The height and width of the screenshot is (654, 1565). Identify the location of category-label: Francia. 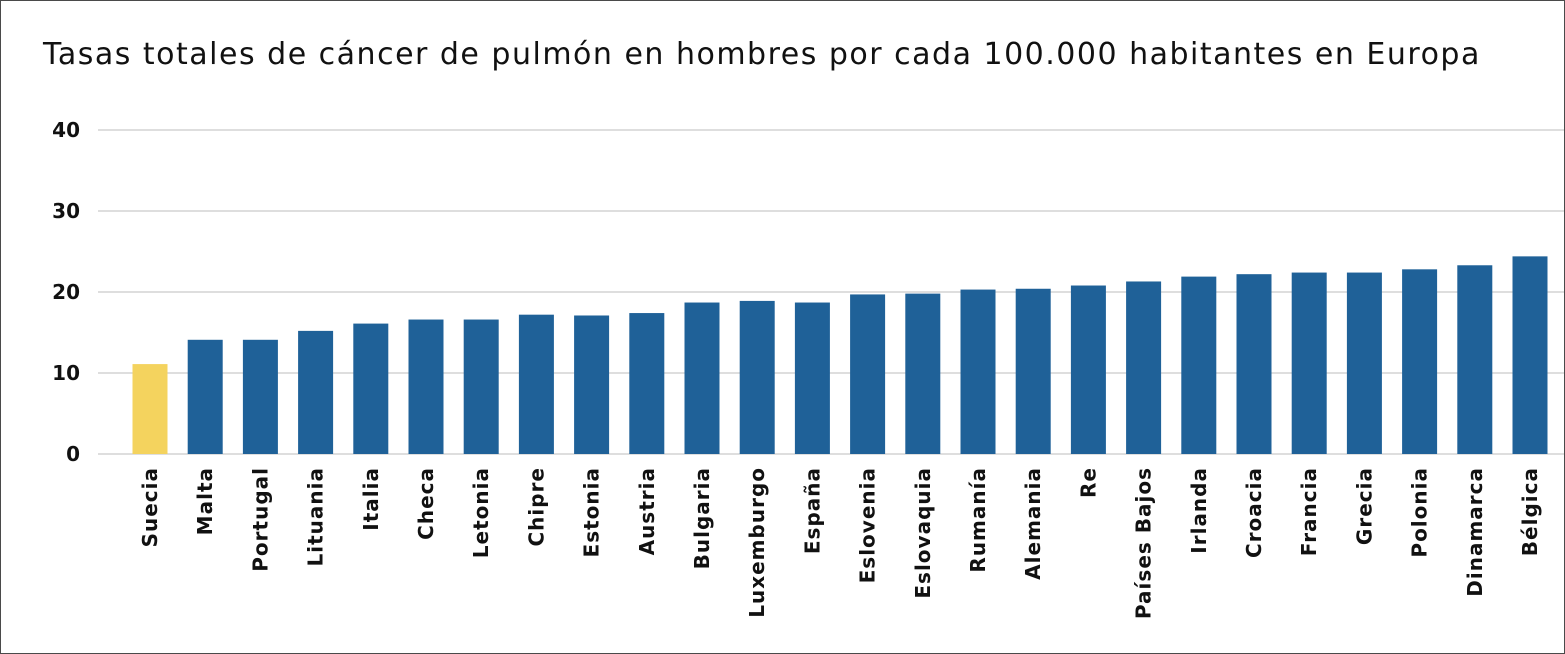
(1309, 511).